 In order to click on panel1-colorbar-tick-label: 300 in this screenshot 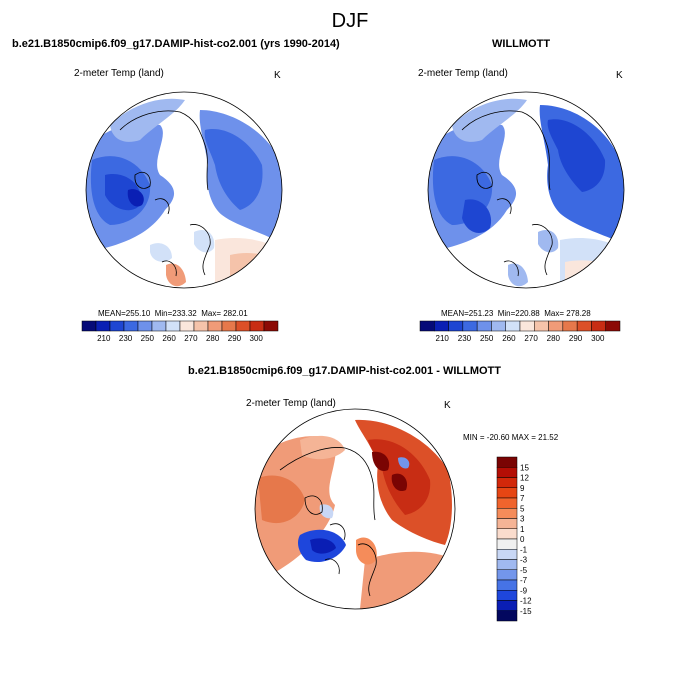, I will do `click(257, 338)`.